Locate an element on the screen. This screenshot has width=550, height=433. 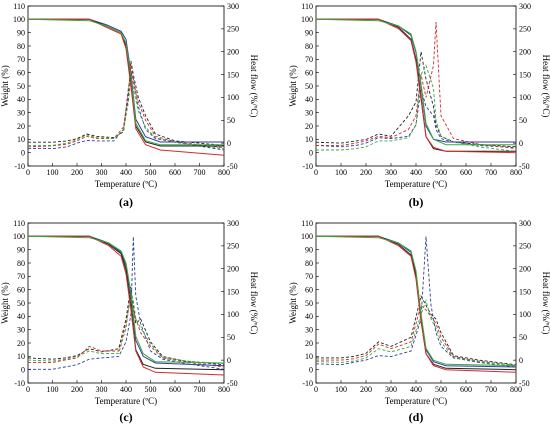
y-tick-label: 60 is located at coordinates (309, 289).